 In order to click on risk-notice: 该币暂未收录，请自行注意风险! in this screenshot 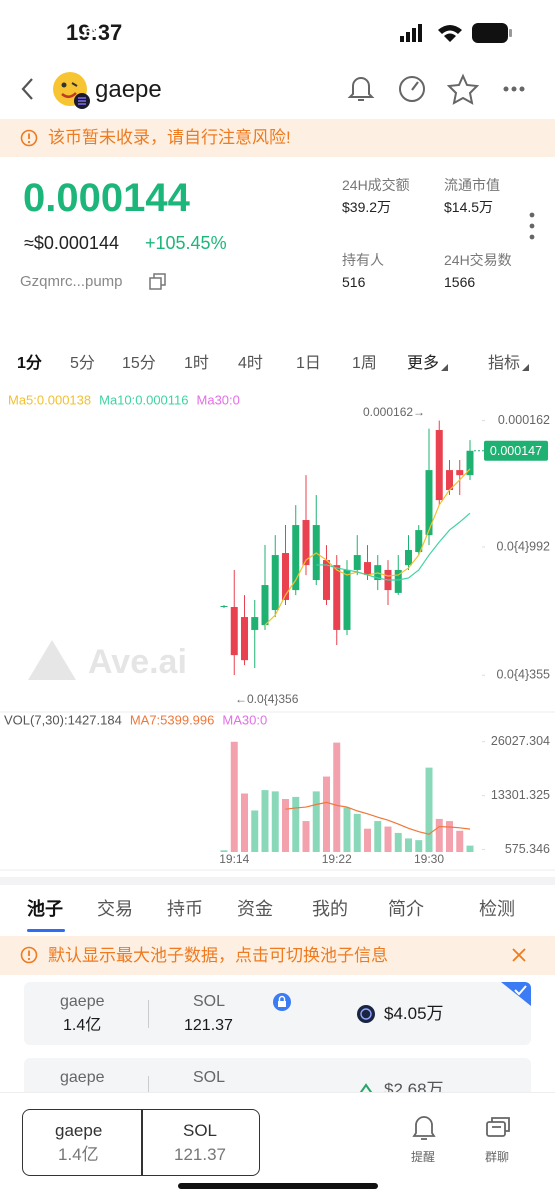, I will do `click(169, 137)`.